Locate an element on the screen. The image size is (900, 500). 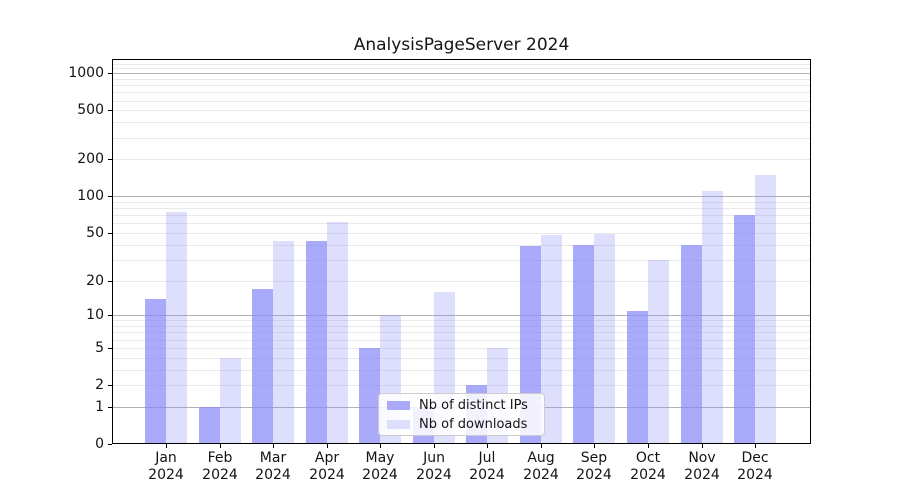
bar-nb-of-distinct-ips-may-2024 is located at coordinates (369, 395).